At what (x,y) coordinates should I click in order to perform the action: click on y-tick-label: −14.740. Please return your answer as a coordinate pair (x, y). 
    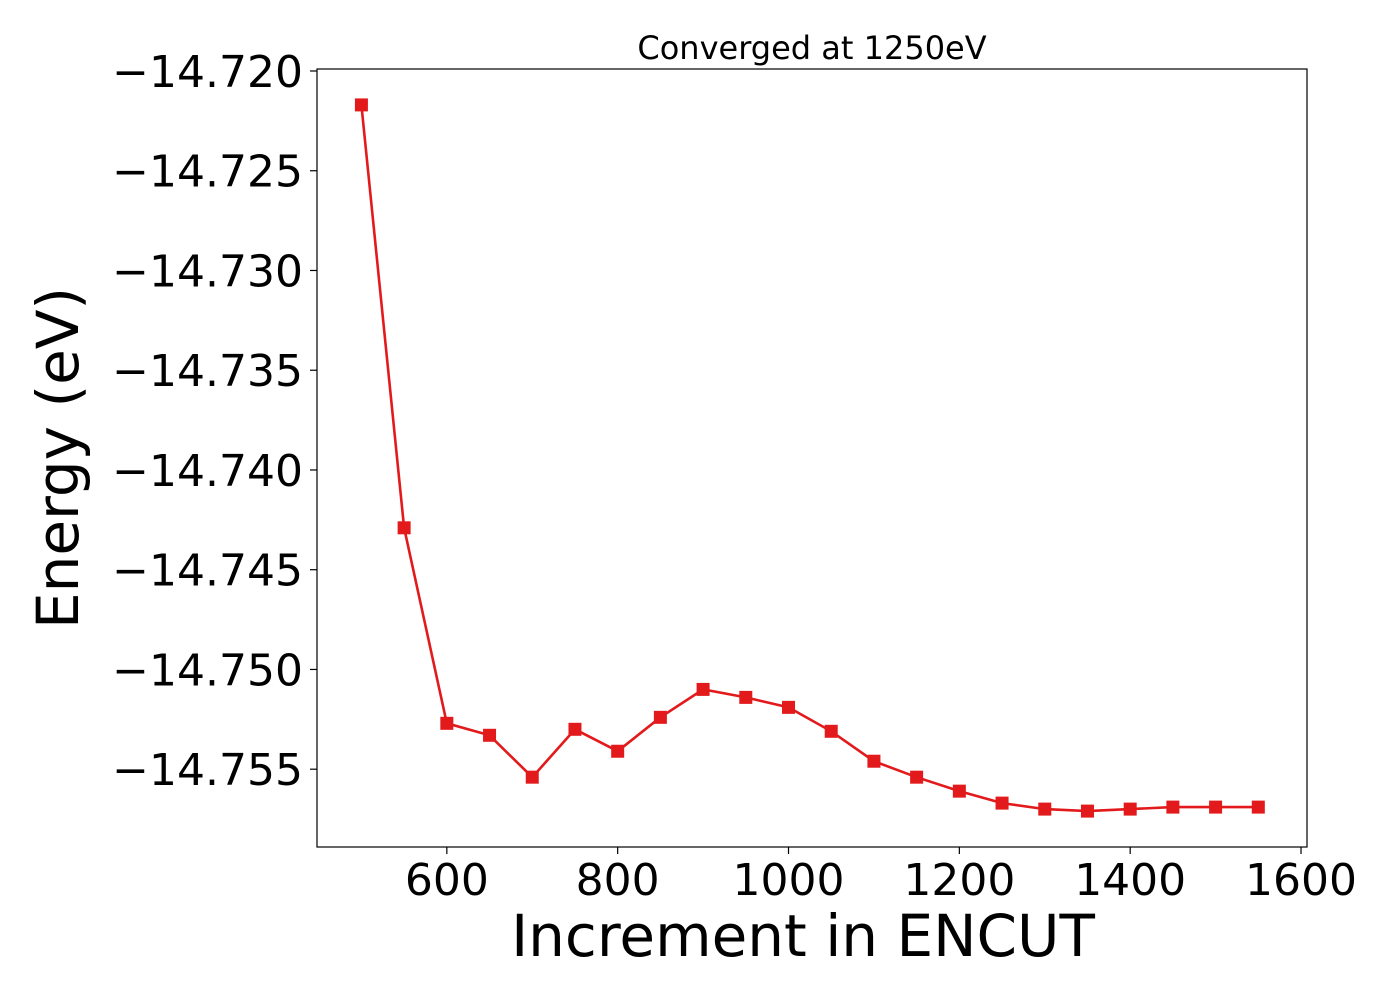
    Looking at the image, I should click on (207, 471).